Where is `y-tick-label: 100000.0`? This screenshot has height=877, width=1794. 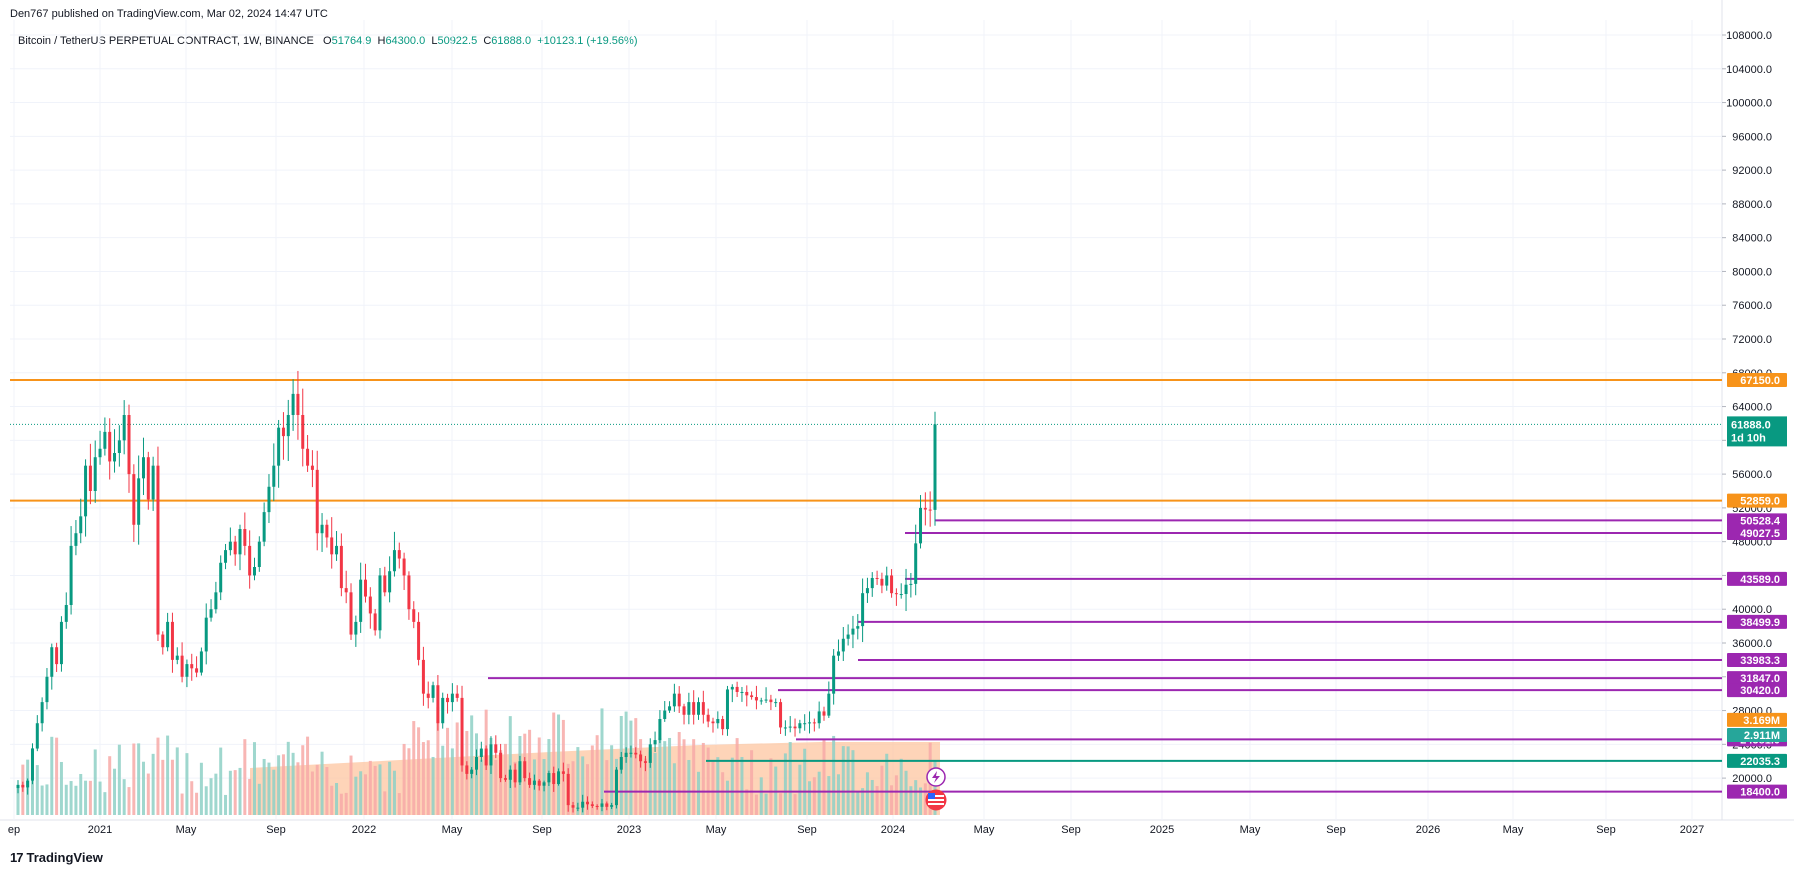
y-tick-label: 100000.0 is located at coordinates (1749, 104).